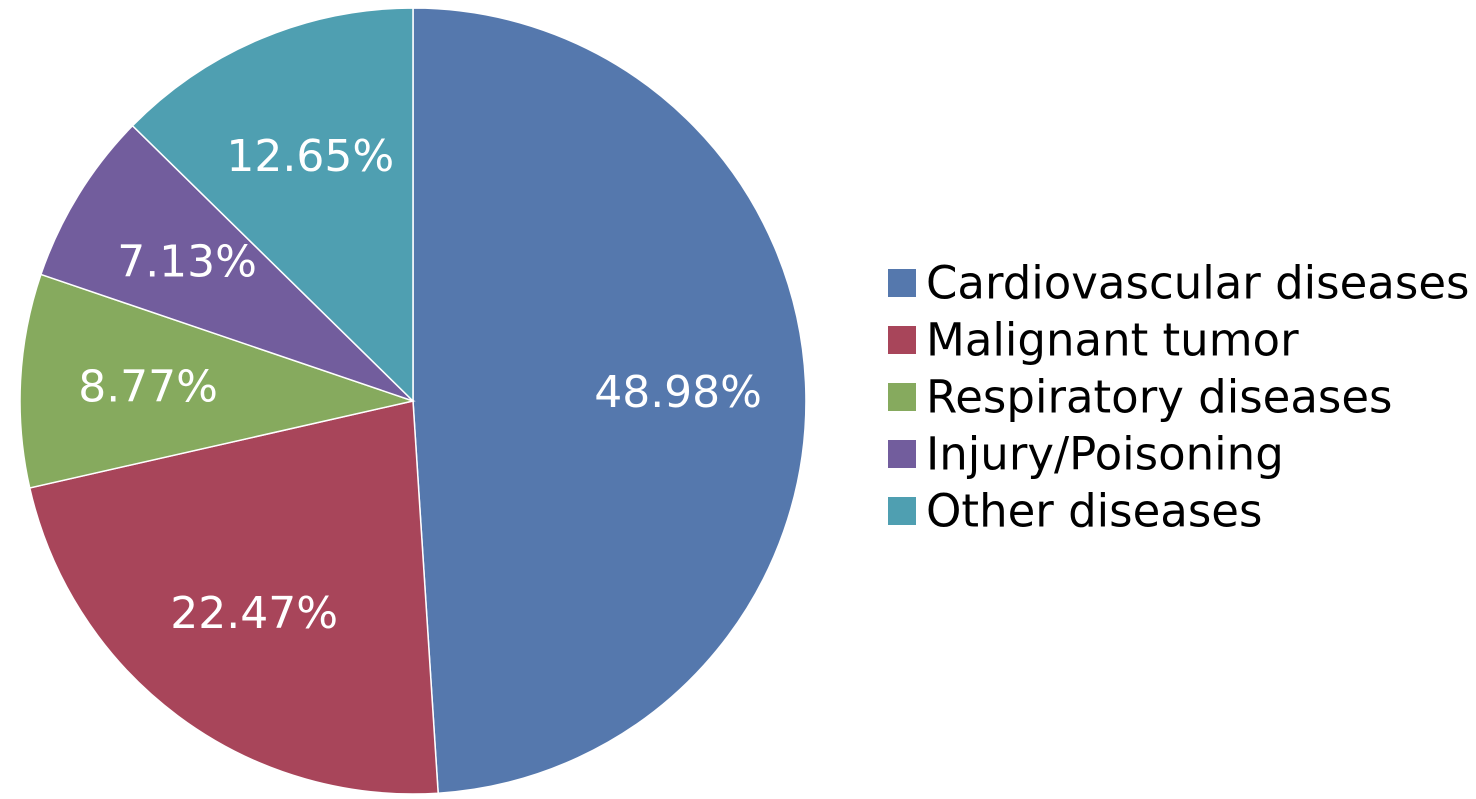 The image size is (1476, 799). I want to click on legend-swatch-malignant-tumor, so click(902, 340).